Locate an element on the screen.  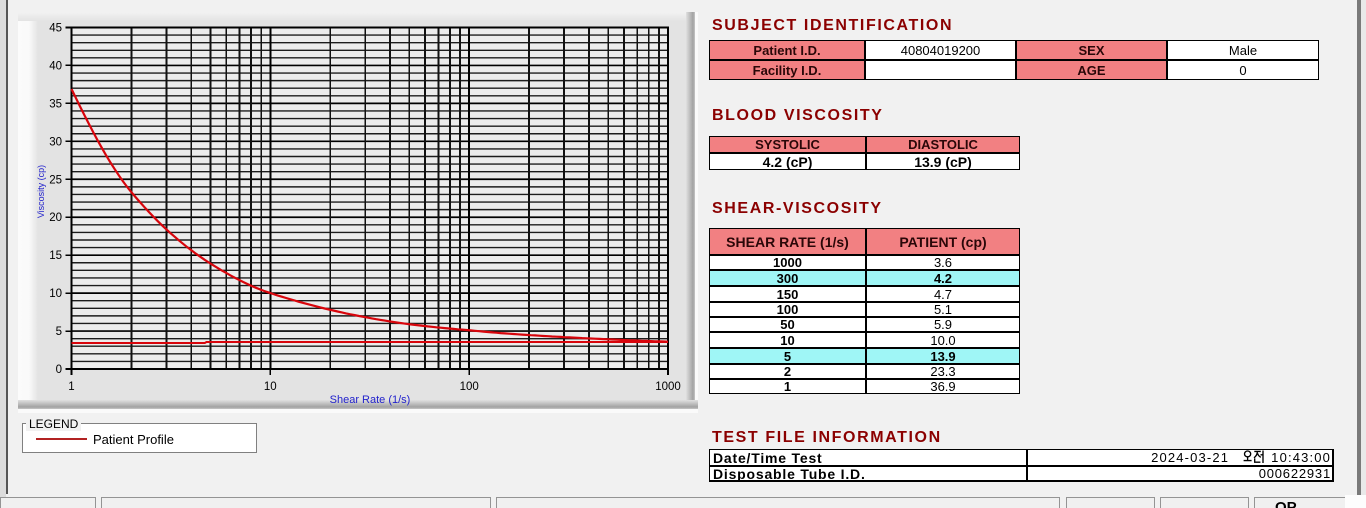
svg-text: 5 is located at coordinates (59, 332).